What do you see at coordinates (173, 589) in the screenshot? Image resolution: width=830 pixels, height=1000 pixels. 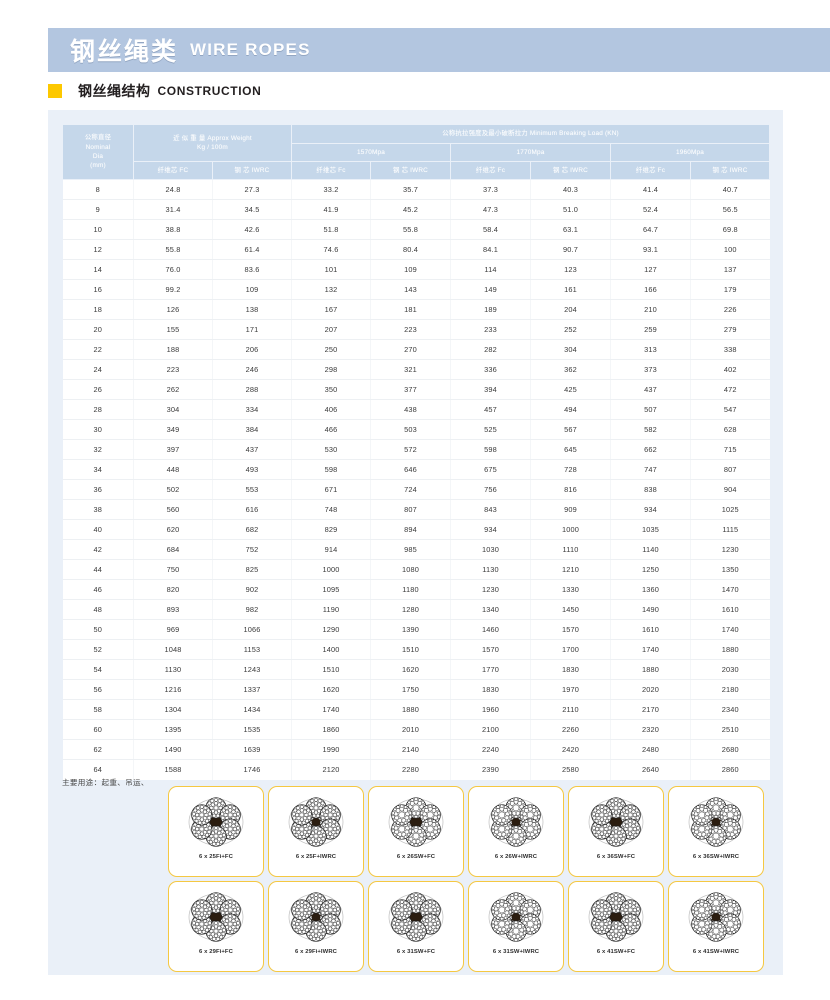 I see `table-cell: 820` at bounding box center [173, 589].